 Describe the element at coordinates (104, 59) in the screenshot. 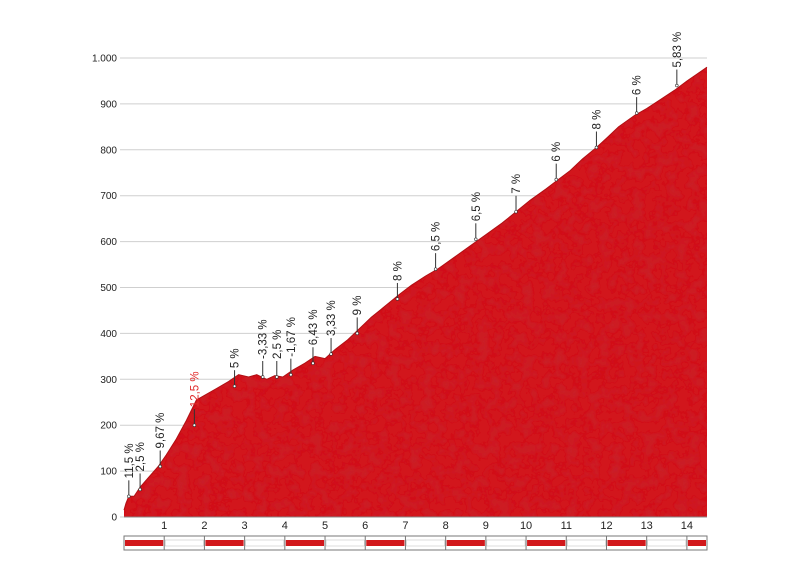

I see `y-tick-label: 1.000` at that location.